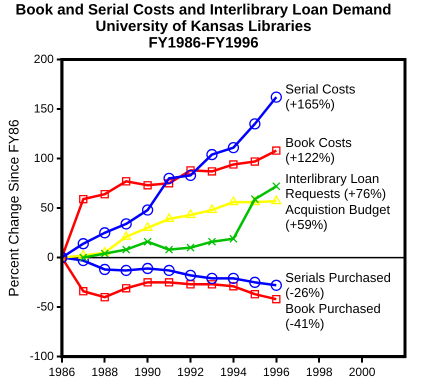 Image resolution: width=437 pixels, height=385 pixels. I want to click on chart-title: Book and Serial Costs and Interlibrary Loan Demand University of Kansas Libraries FY1986-FY1996, so click(204, 26).